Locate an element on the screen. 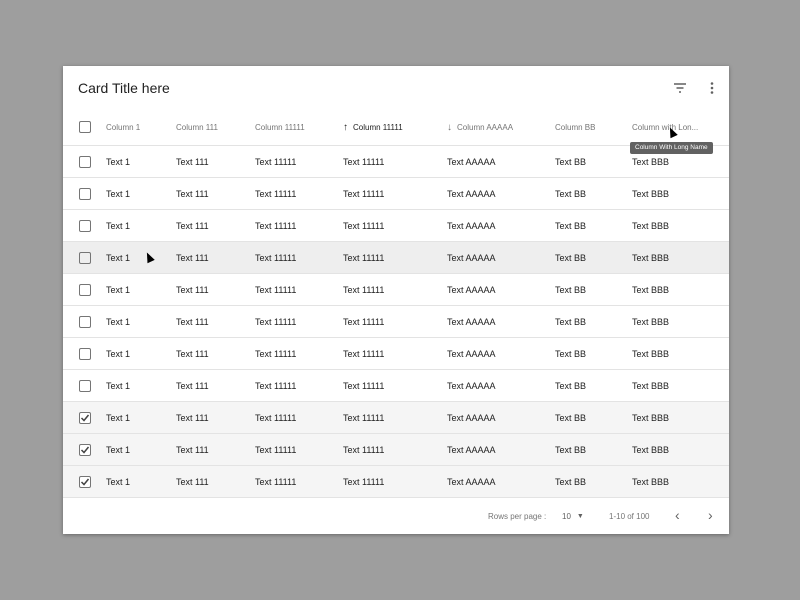 This screenshot has height=600, width=800. select-all-checkbox is located at coordinates (85, 127).